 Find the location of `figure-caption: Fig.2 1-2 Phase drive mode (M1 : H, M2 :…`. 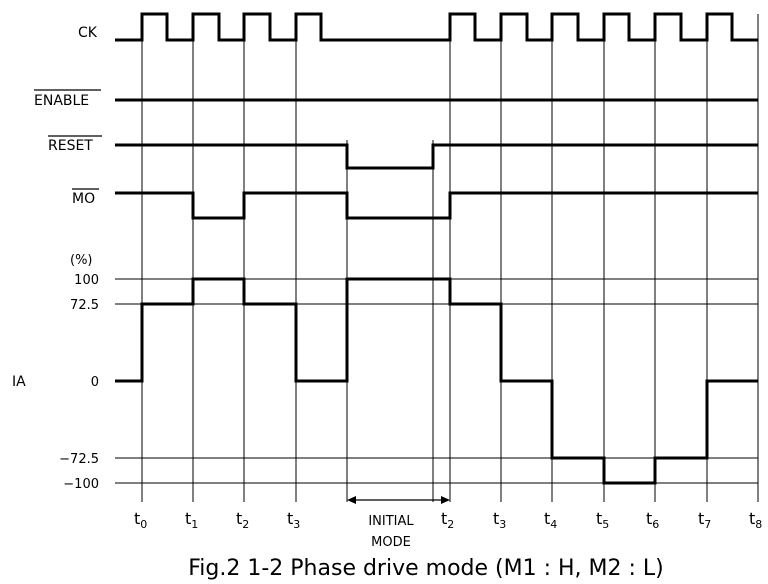

figure-caption: Fig.2 1-2 Phase drive mode (M1 : H, M2 :… is located at coordinates (425, 568).